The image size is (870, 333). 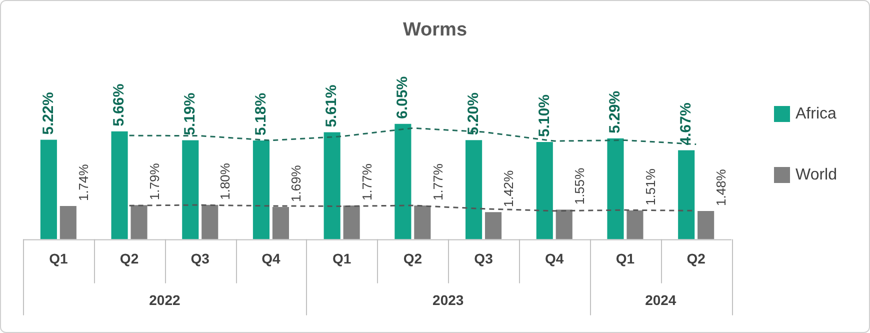 I want to click on data-label: 4.67%, so click(x=685, y=124).